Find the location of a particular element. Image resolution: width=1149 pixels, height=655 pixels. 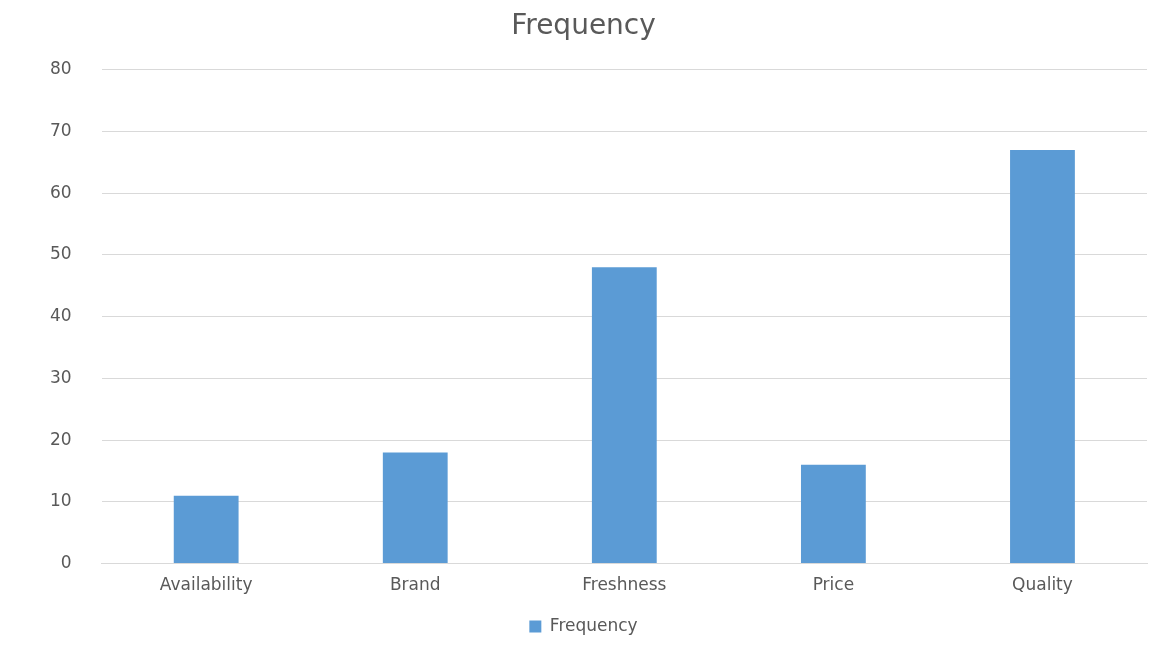

x-tick-label: Freshness is located at coordinates (624, 584).